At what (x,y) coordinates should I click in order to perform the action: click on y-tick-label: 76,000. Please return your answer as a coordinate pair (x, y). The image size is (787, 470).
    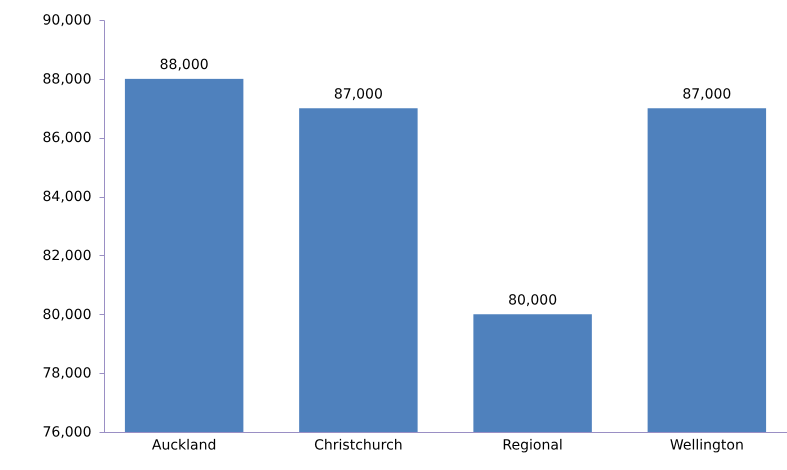
    Looking at the image, I should click on (67, 432).